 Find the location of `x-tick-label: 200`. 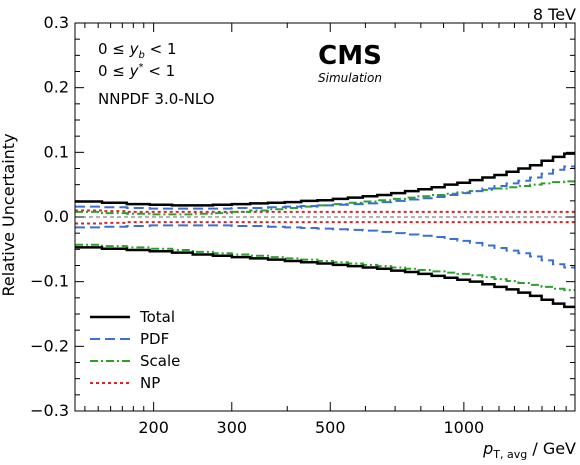

x-tick-label: 200 is located at coordinates (153, 427).